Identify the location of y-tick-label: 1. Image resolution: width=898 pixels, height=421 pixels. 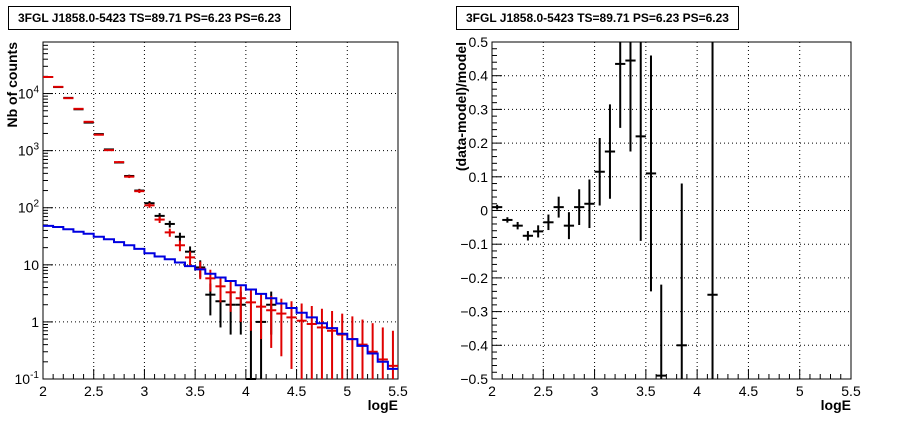
(35, 322).